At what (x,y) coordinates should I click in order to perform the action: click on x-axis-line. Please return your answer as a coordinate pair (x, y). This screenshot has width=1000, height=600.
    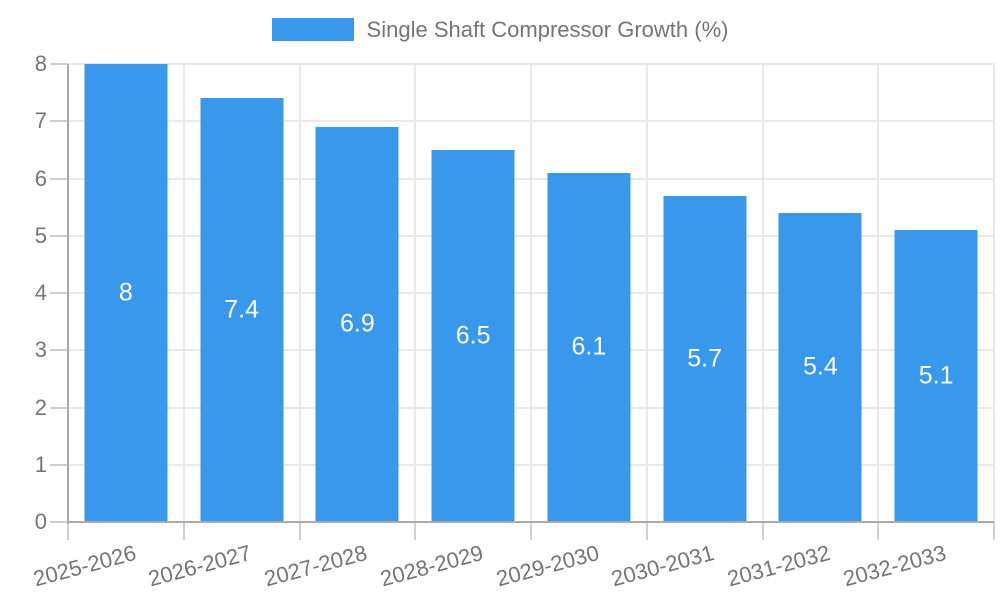
    Looking at the image, I should click on (531, 522).